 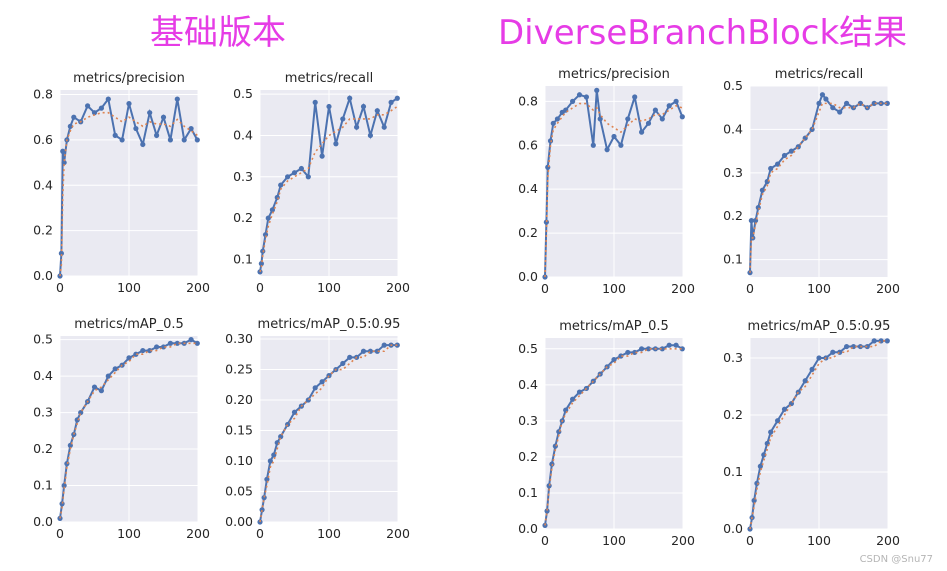 What do you see at coordinates (733, 85) in the screenshot?
I see `y-tick-label: 0.5` at bounding box center [733, 85].